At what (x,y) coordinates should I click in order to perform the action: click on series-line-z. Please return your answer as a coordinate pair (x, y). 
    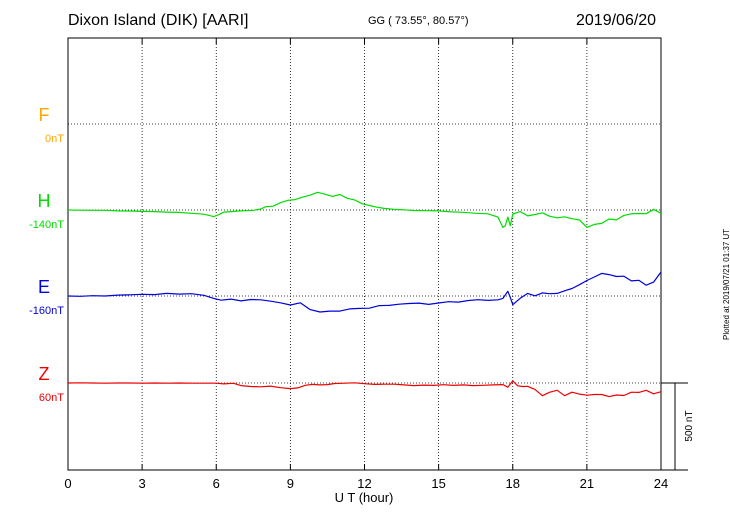
    Looking at the image, I should click on (364, 389).